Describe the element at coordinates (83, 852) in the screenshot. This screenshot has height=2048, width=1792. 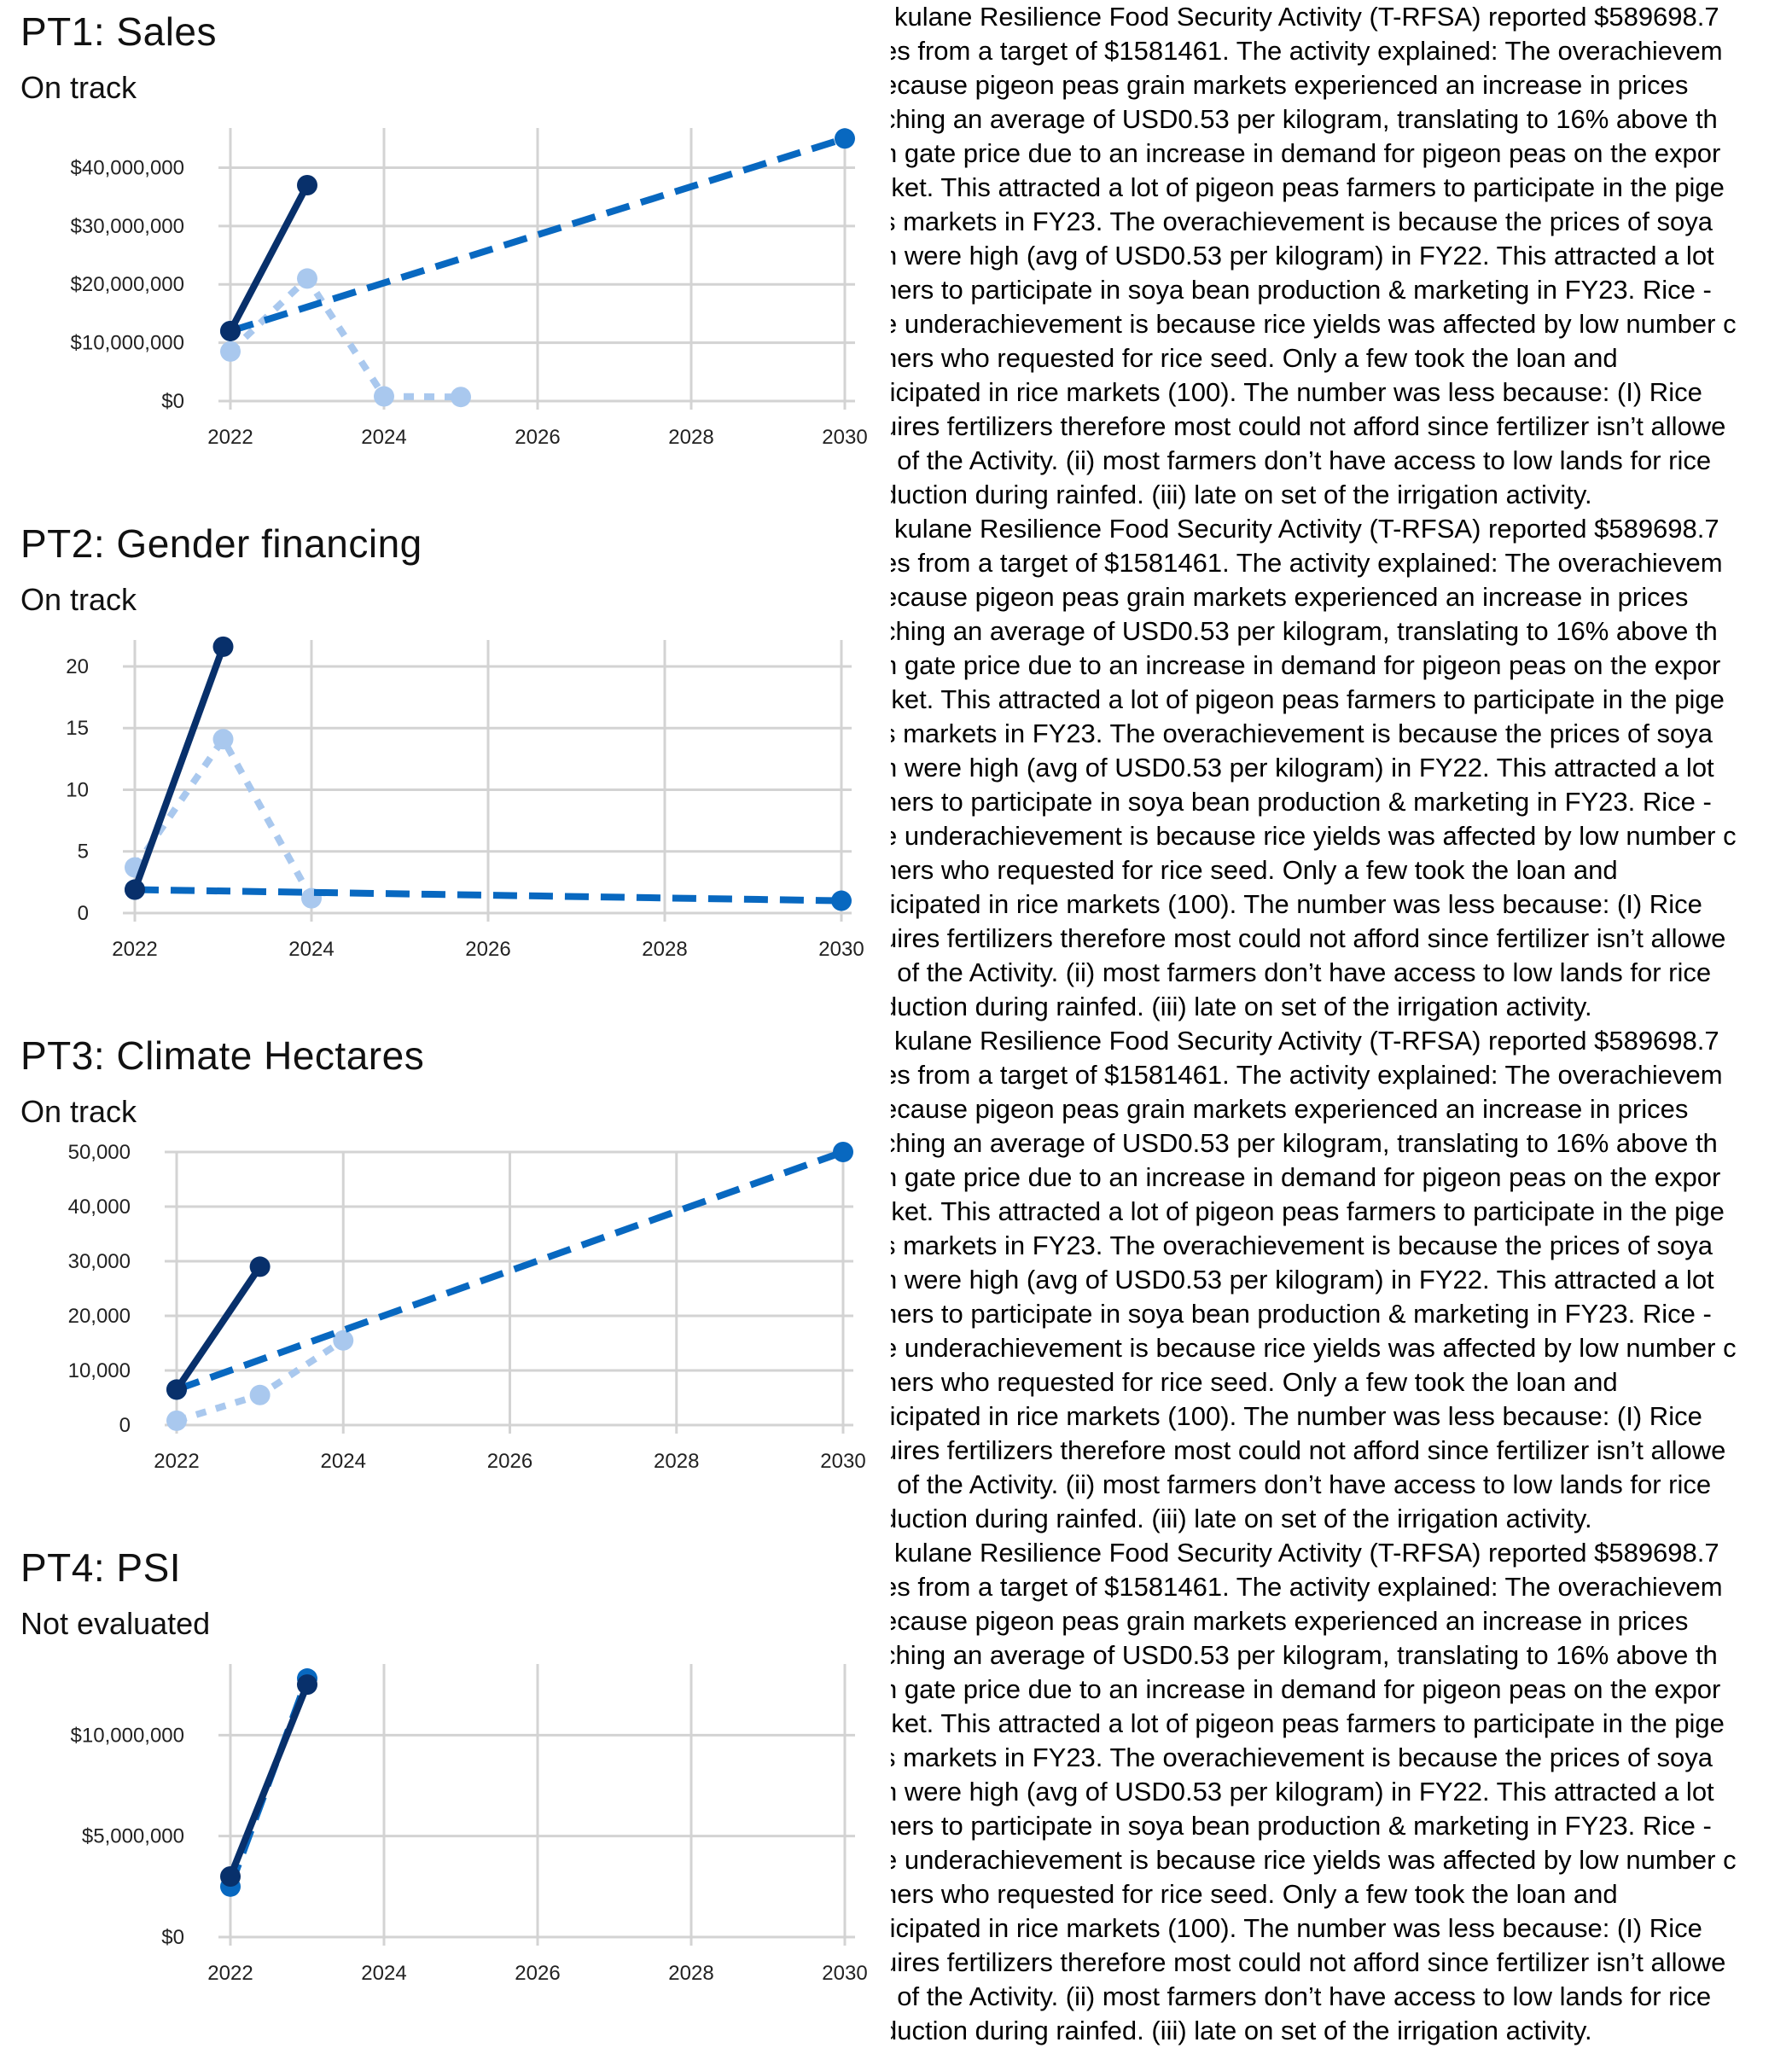
I see `y-tick-label: 5` at that location.